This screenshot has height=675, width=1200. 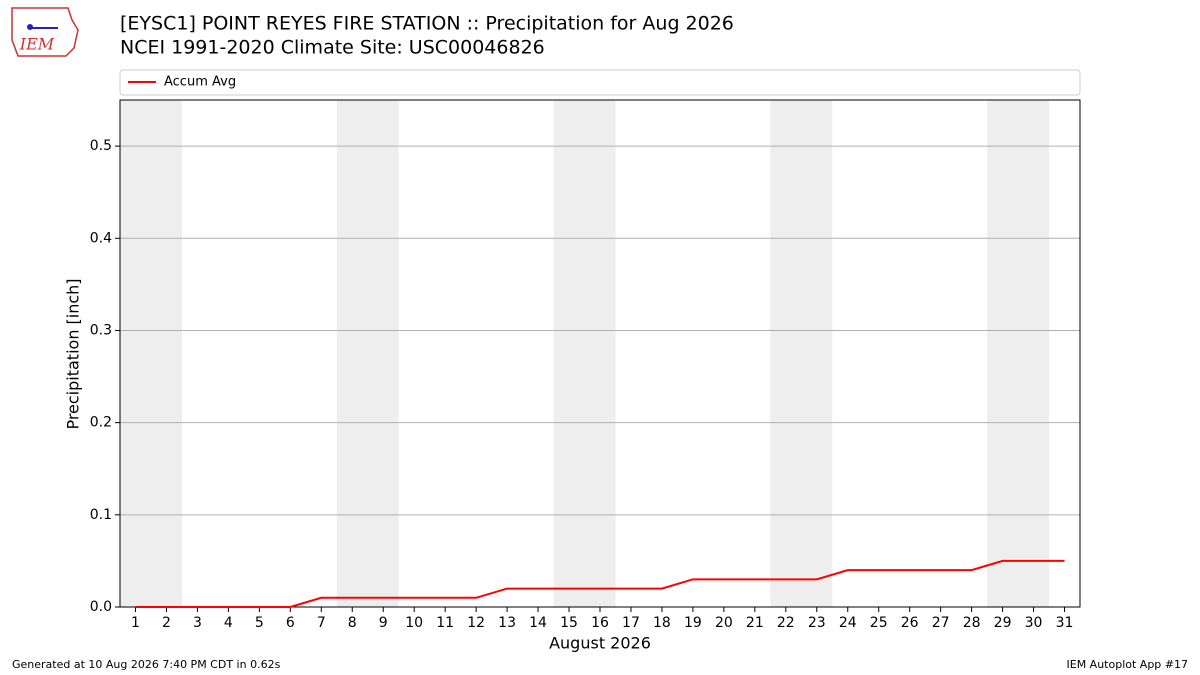 I want to click on x-tick-label: 21, so click(x=755, y=623).